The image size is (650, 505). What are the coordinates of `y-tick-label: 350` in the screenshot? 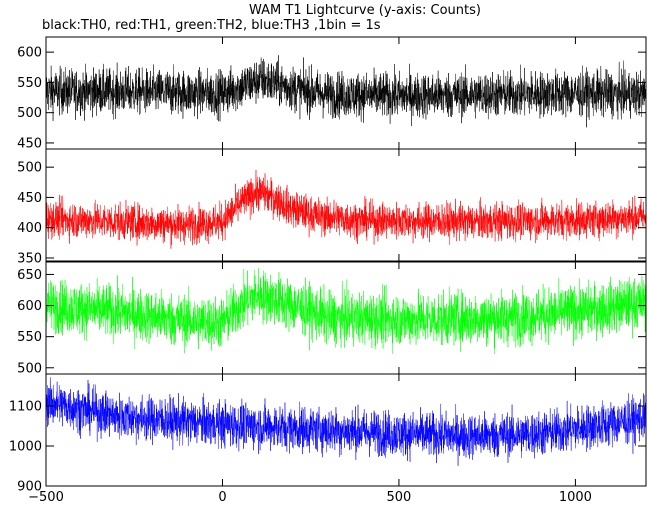 It's located at (29, 258).